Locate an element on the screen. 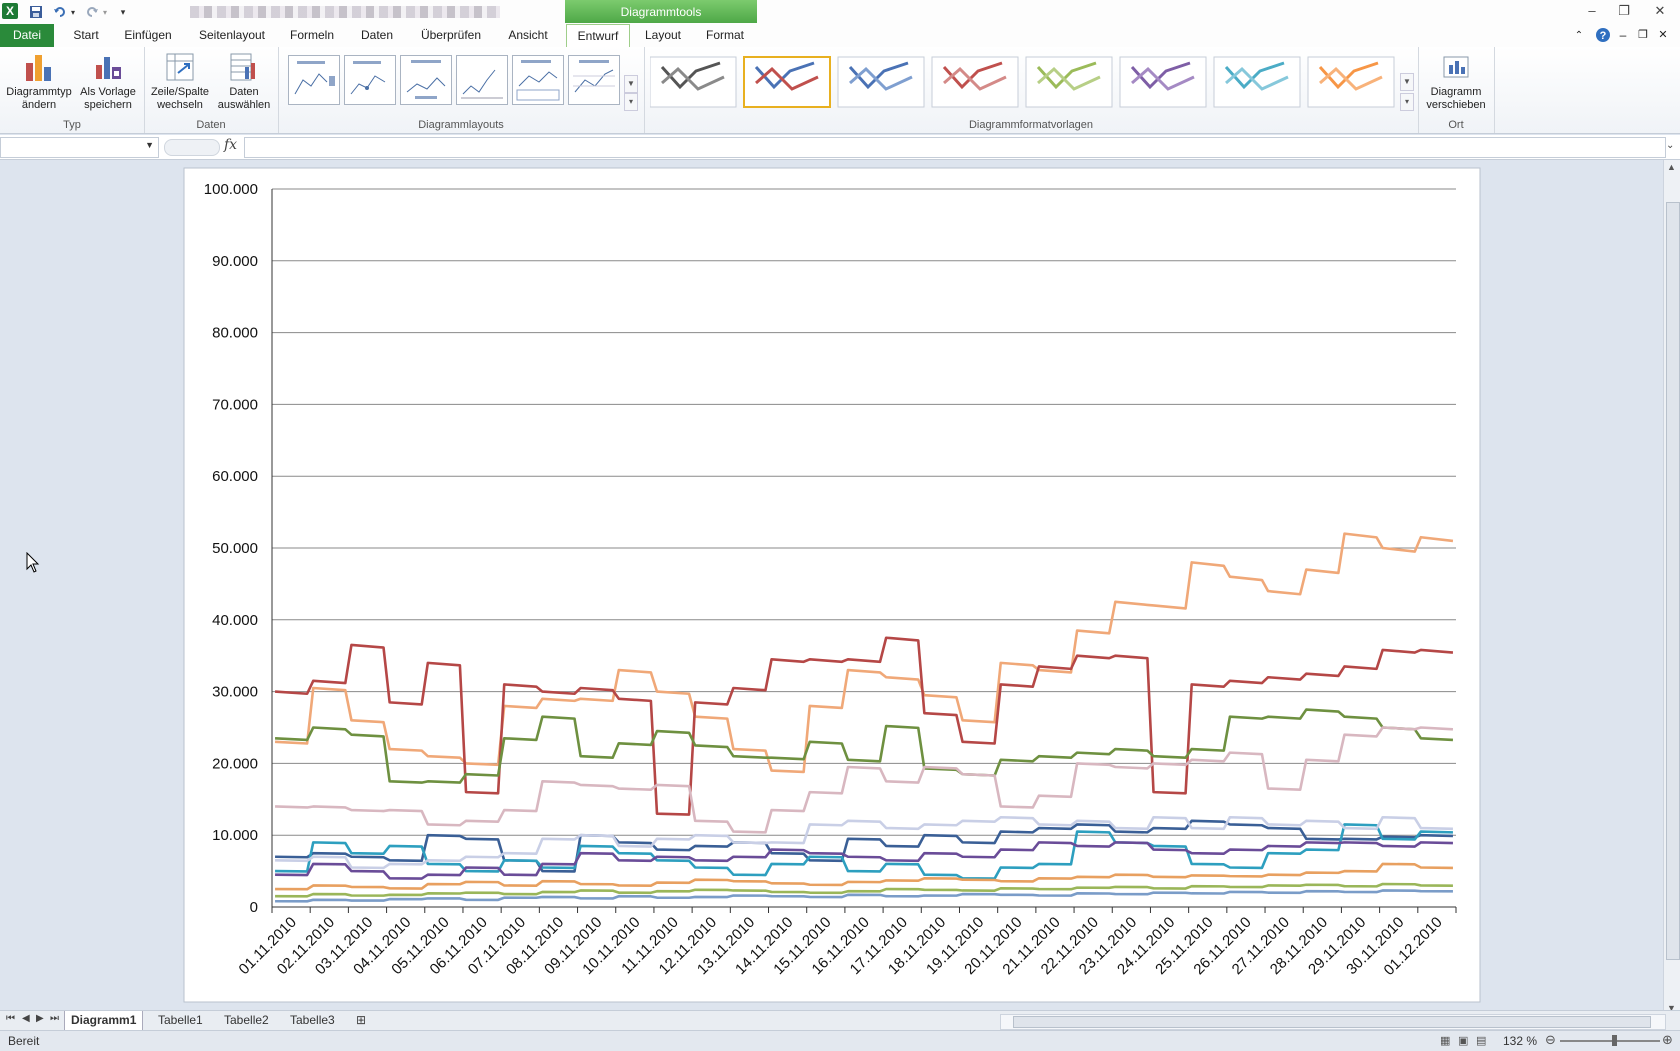  styles-scroll-down-icon: ▼ is located at coordinates (1407, 82).